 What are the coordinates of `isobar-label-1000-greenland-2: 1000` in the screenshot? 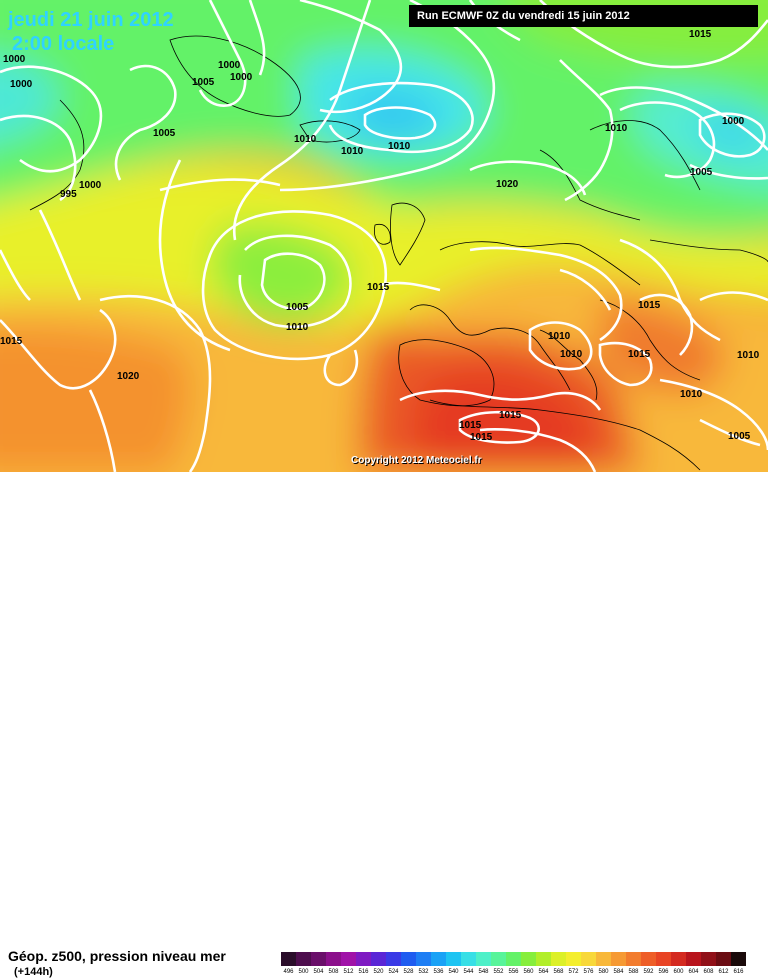 It's located at (229, 65).